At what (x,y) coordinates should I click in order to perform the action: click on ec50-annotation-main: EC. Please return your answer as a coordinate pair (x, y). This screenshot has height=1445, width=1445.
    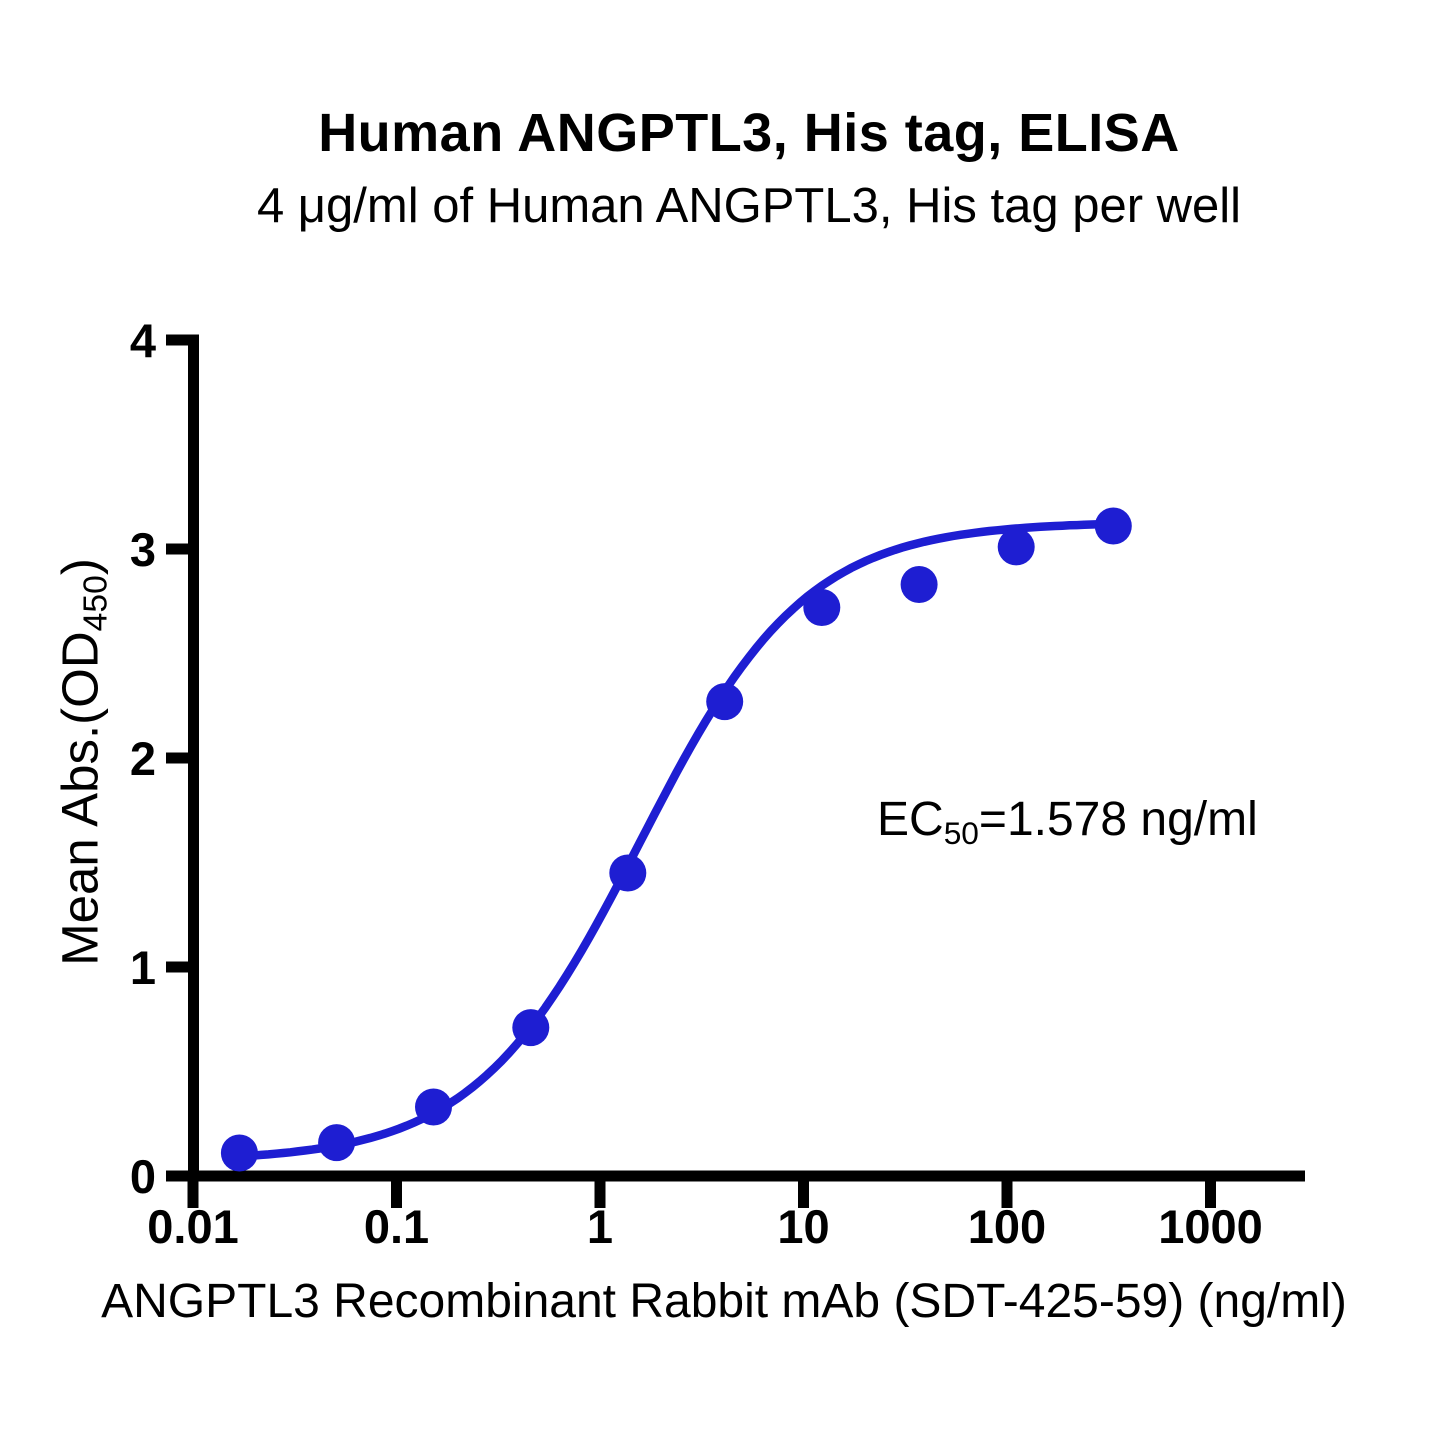
    Looking at the image, I should click on (910, 819).